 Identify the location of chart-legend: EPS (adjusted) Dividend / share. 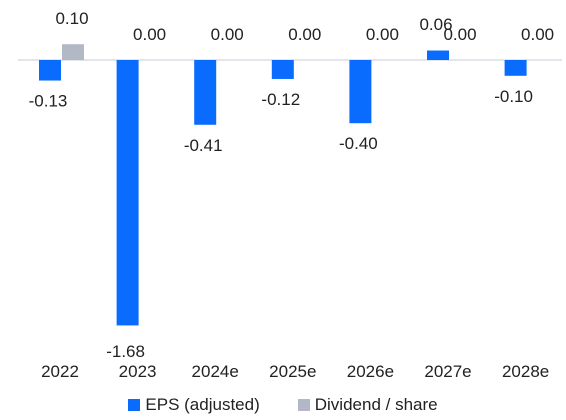
(283, 405).